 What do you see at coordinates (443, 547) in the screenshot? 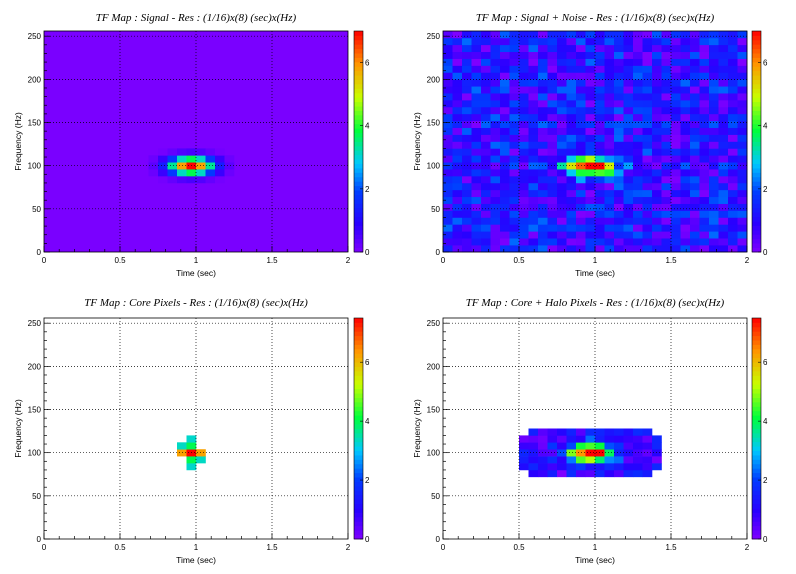
I see `x-tick-label: 0` at bounding box center [443, 547].